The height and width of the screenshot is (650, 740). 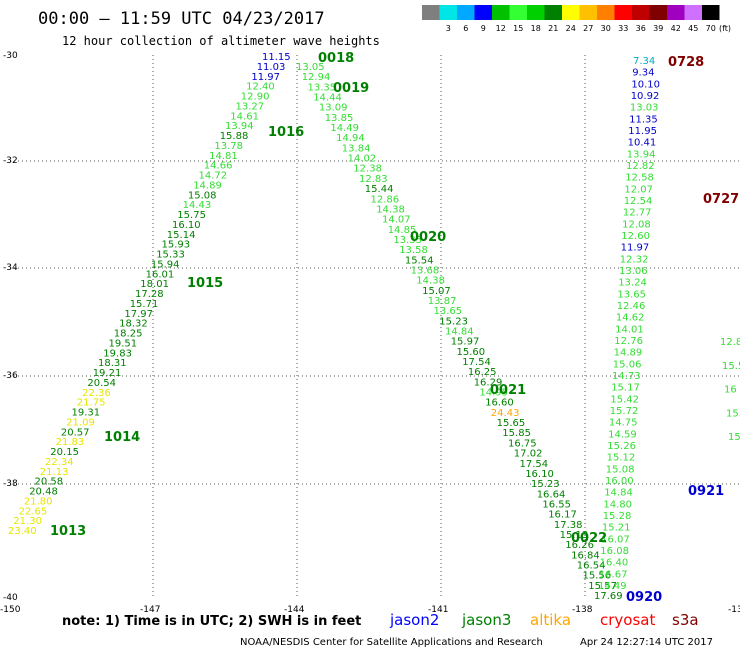 I want to click on wave-value-a: 15.88, so click(x=234, y=136).